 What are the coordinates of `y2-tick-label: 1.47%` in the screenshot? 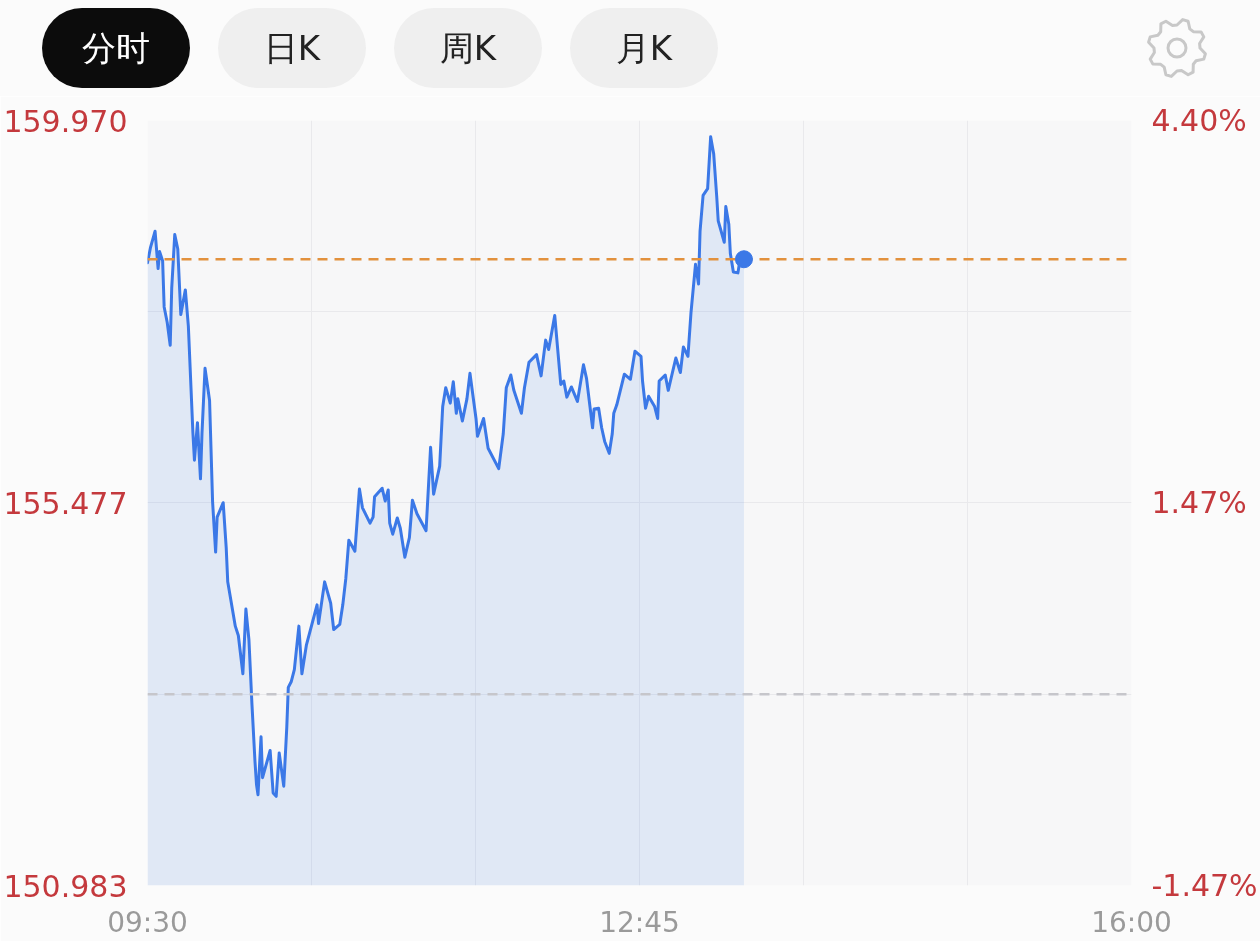 It's located at (1199, 502).